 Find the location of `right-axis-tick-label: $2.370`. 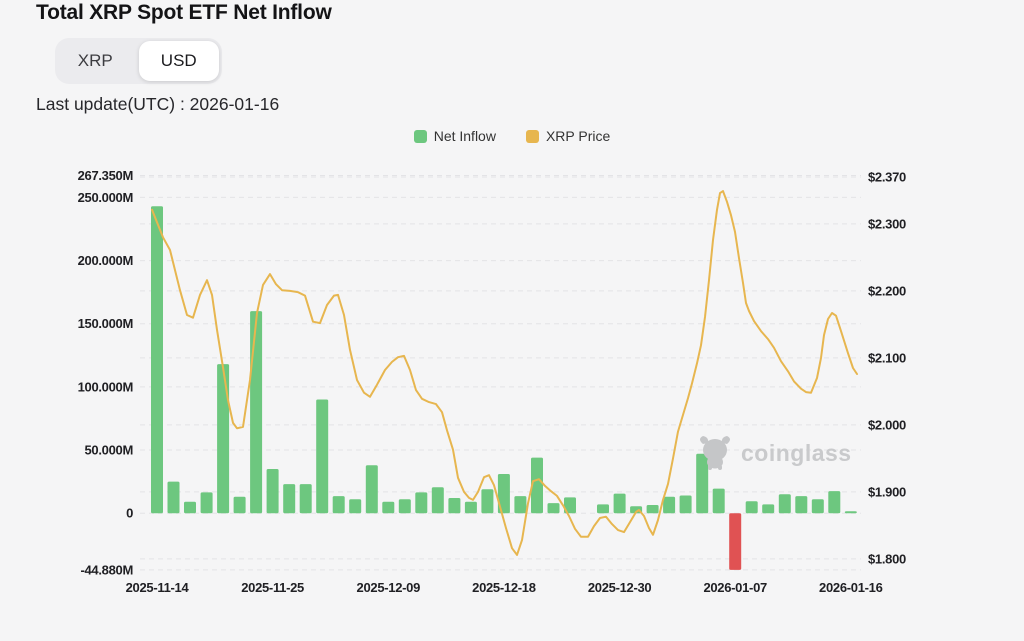

right-axis-tick-label: $2.370 is located at coordinates (887, 177).